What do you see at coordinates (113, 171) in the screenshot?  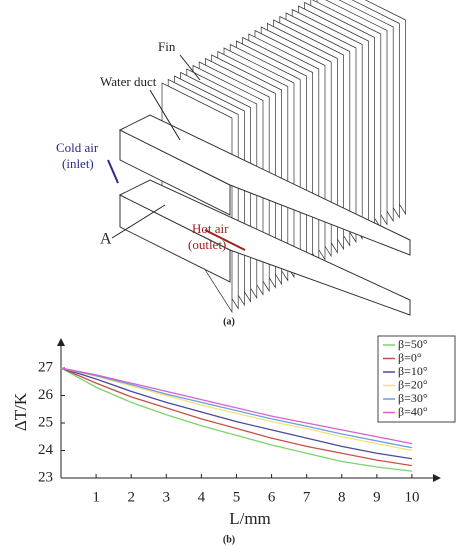 I see `cold-air-arrow` at bounding box center [113, 171].